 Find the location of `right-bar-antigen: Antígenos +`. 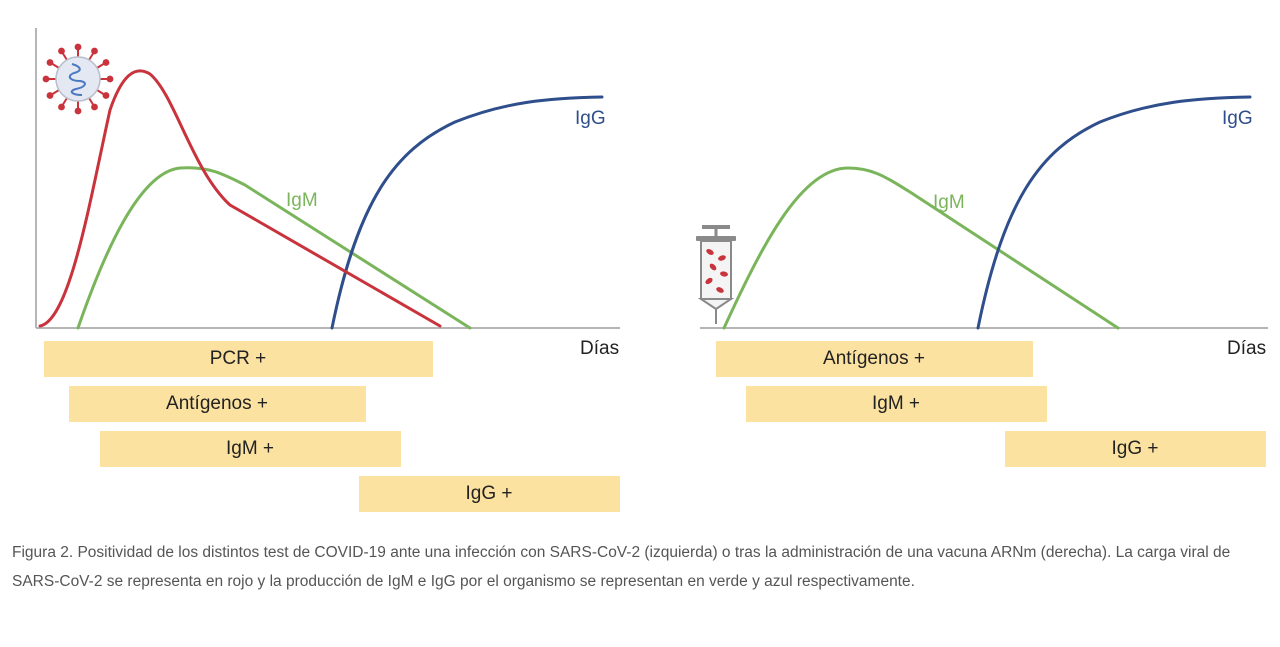

right-bar-antigen: Antígenos + is located at coordinates (874, 359).